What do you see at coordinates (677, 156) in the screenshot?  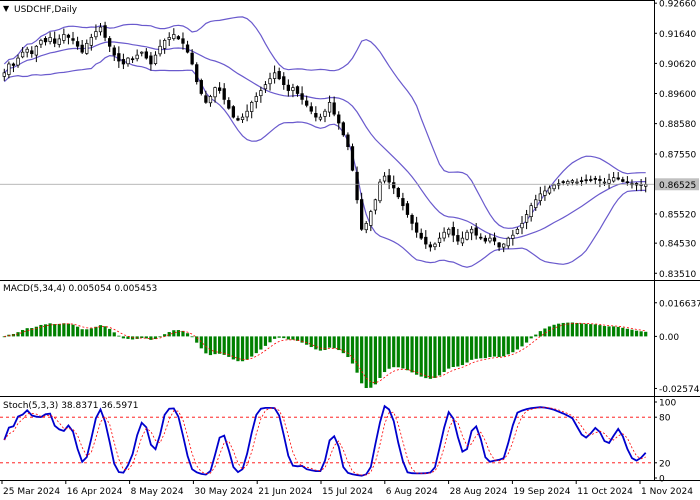 I see `price-tick-label: 0.87550` at bounding box center [677, 156].